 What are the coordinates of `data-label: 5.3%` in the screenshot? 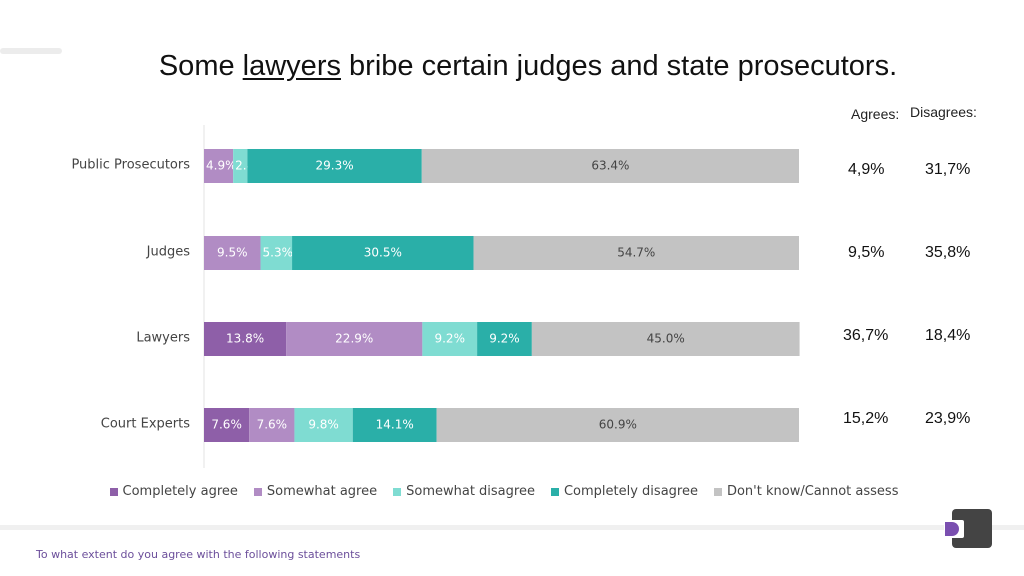 It's located at (278, 253).